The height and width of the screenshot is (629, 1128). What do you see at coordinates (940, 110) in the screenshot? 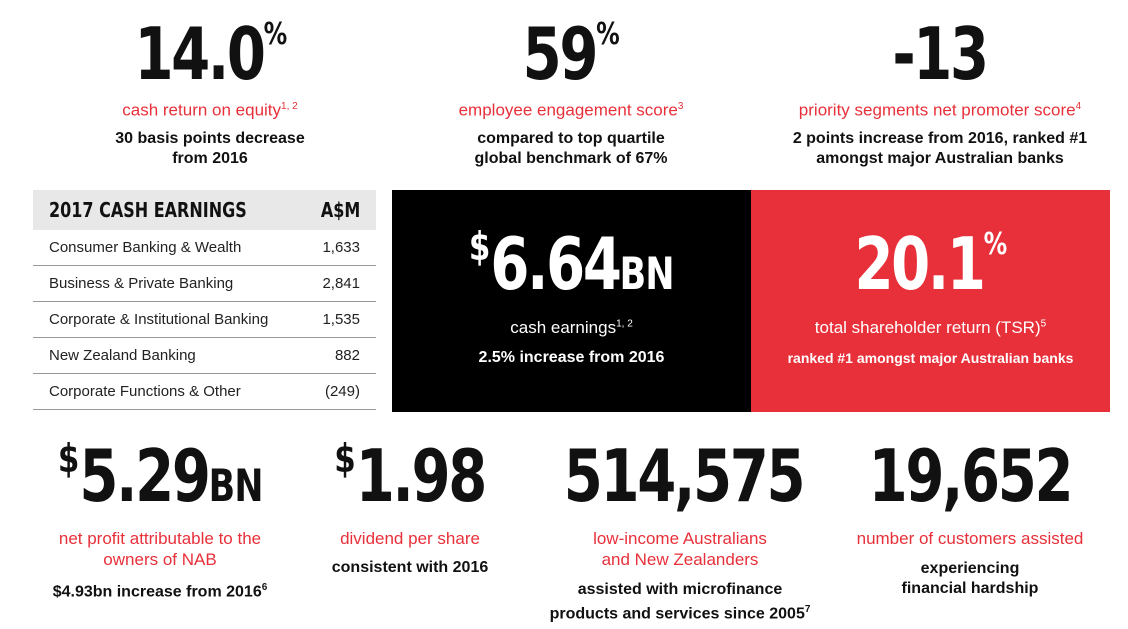
I see `stat-label: priority segments net promoter score4` at bounding box center [940, 110].